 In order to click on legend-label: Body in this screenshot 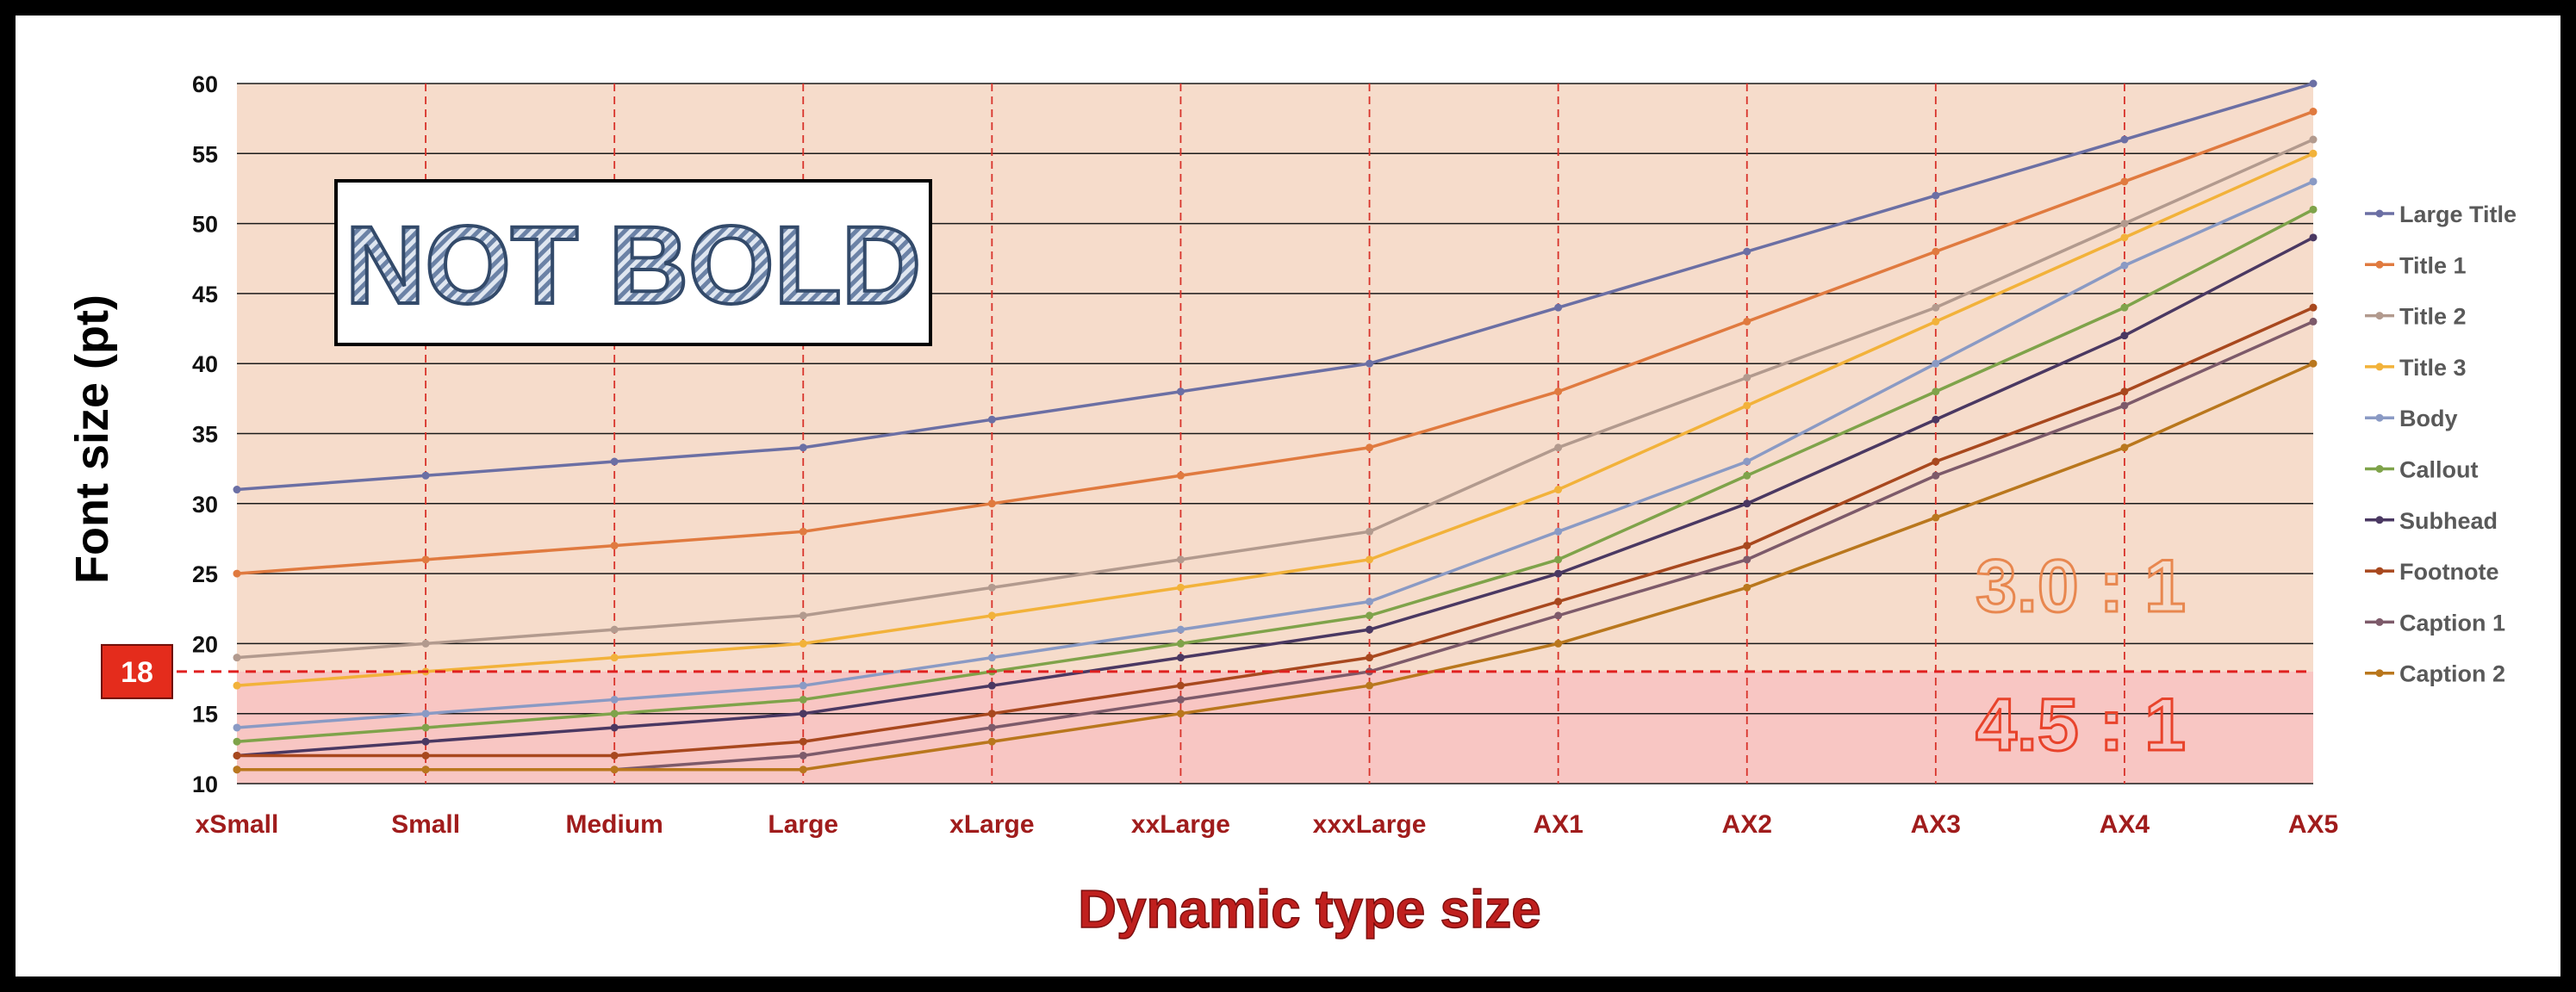, I will do `click(2429, 419)`.